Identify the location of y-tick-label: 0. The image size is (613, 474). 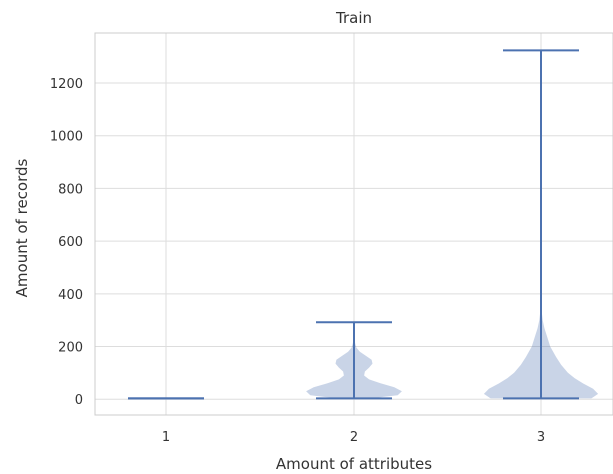
(79, 400).